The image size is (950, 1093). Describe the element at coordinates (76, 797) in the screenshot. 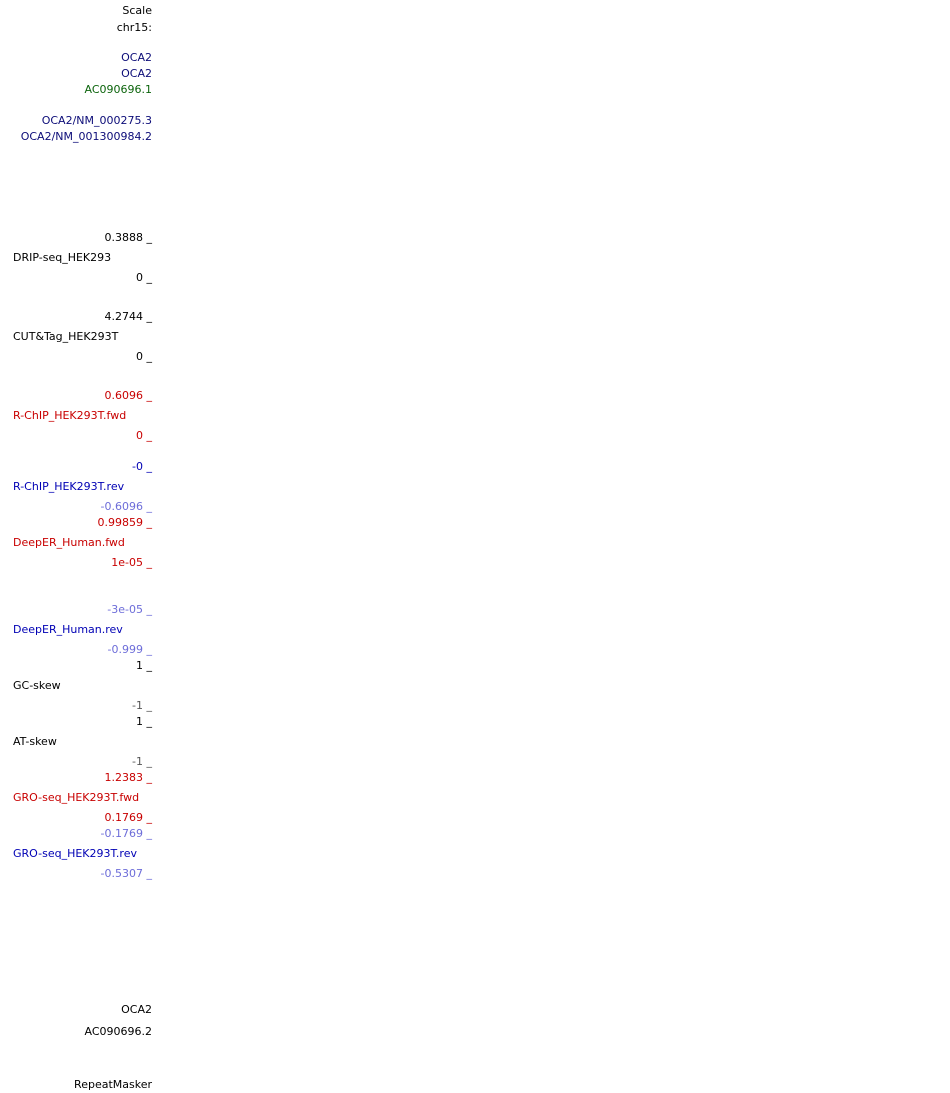

I see `track-name-gro-seq-fwd: GRO-seq_HEK293T.fwd` at that location.